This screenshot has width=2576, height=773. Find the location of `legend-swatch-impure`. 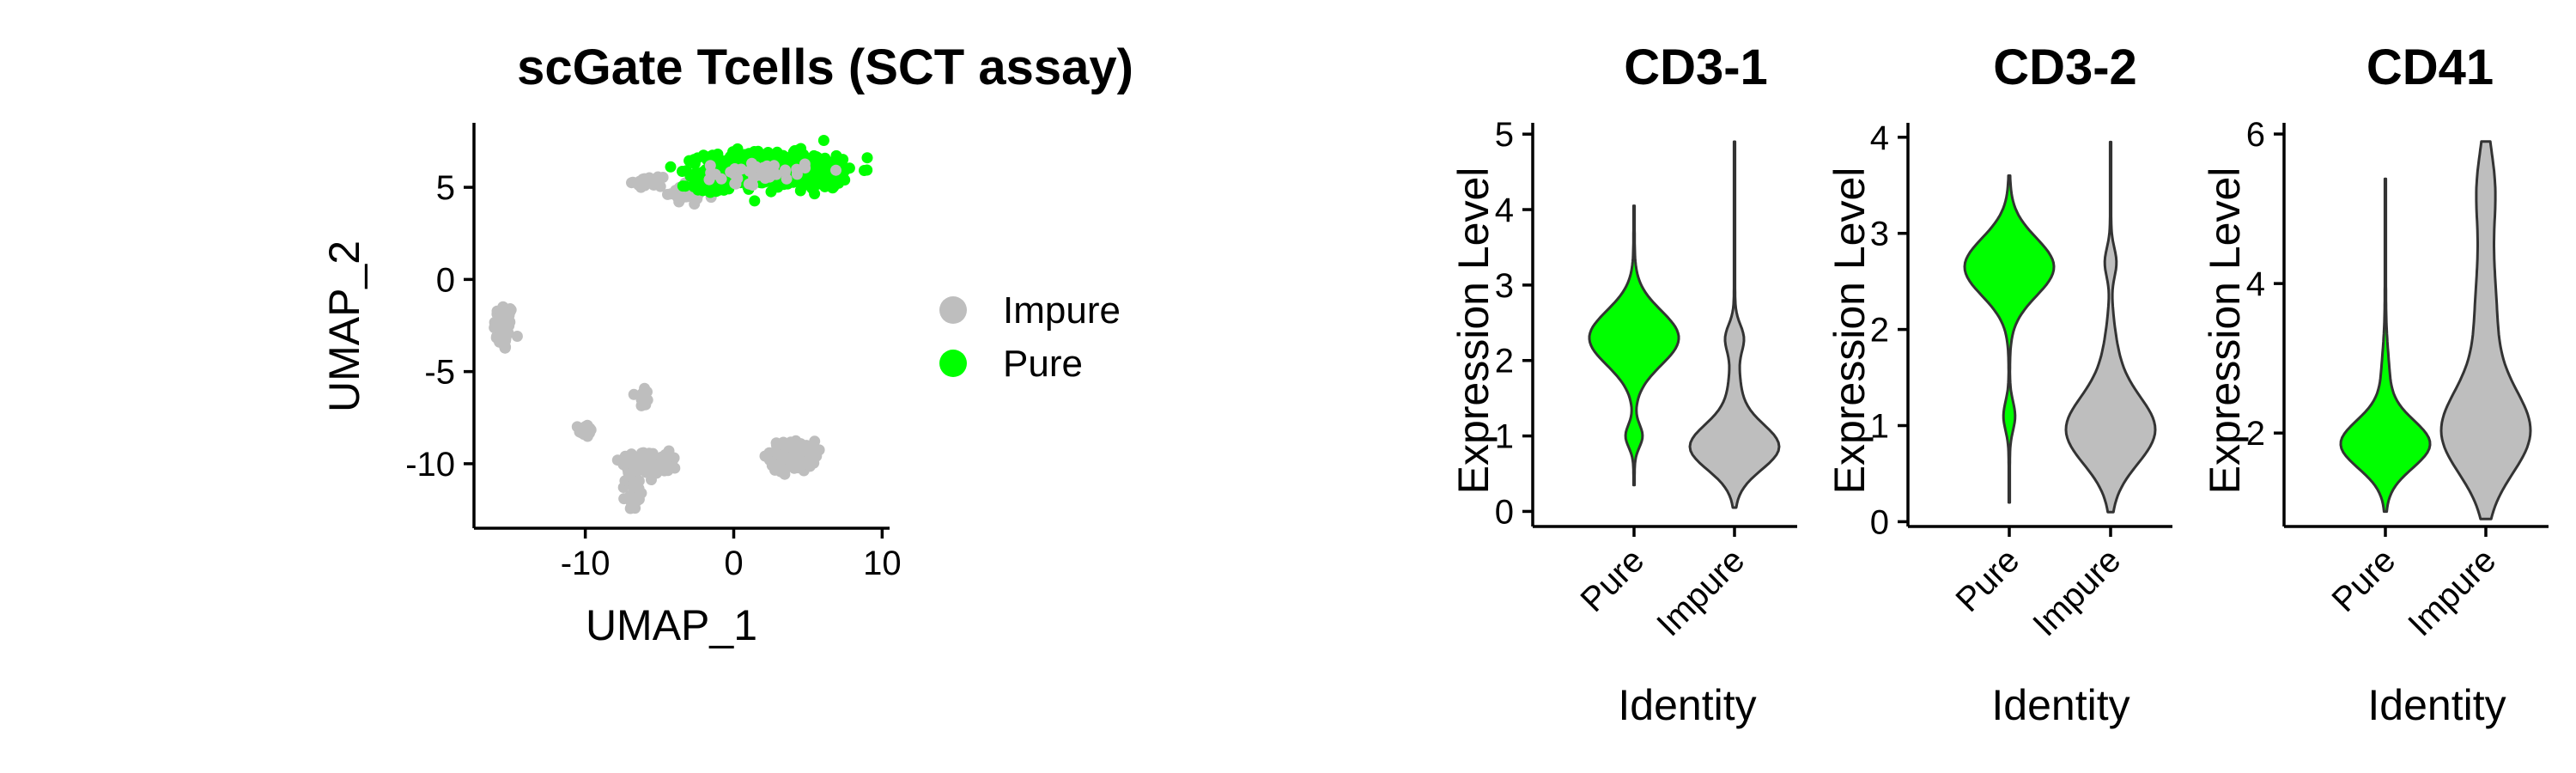

legend-swatch-impure is located at coordinates (953, 310).